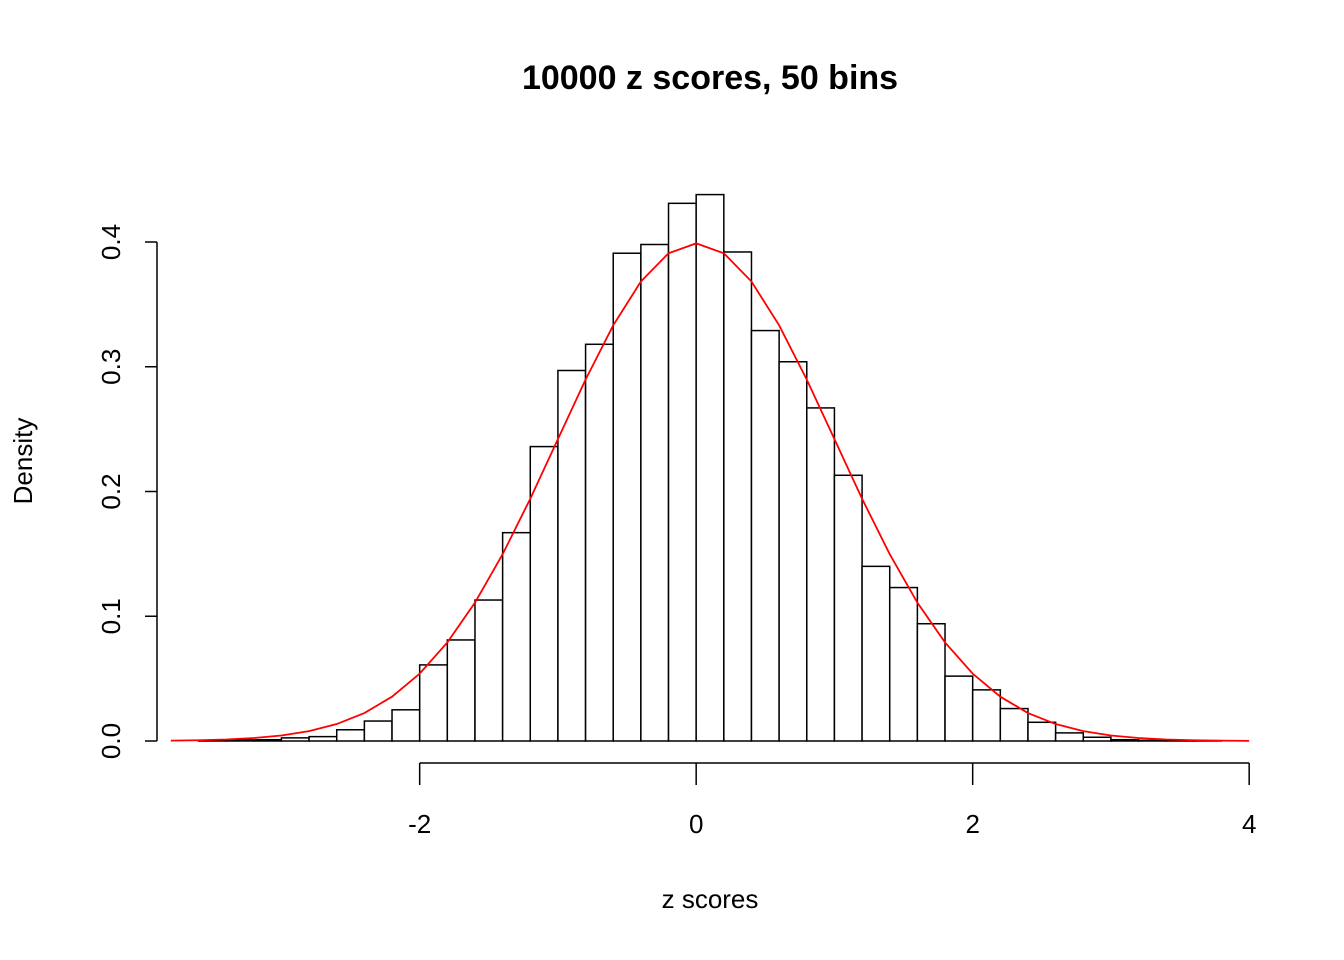 The image size is (1344, 960). Describe the element at coordinates (710, 899) in the screenshot. I see `x-axis-label: z scores` at that location.